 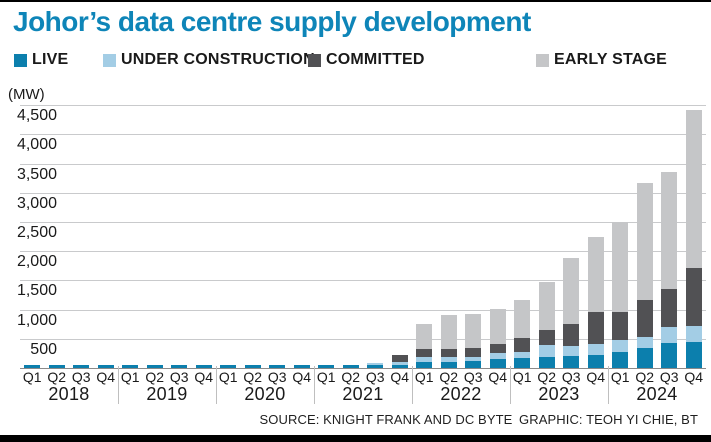 What do you see at coordinates (36, 232) in the screenshot?
I see `y-axis-tick-label: 2,500` at bounding box center [36, 232].